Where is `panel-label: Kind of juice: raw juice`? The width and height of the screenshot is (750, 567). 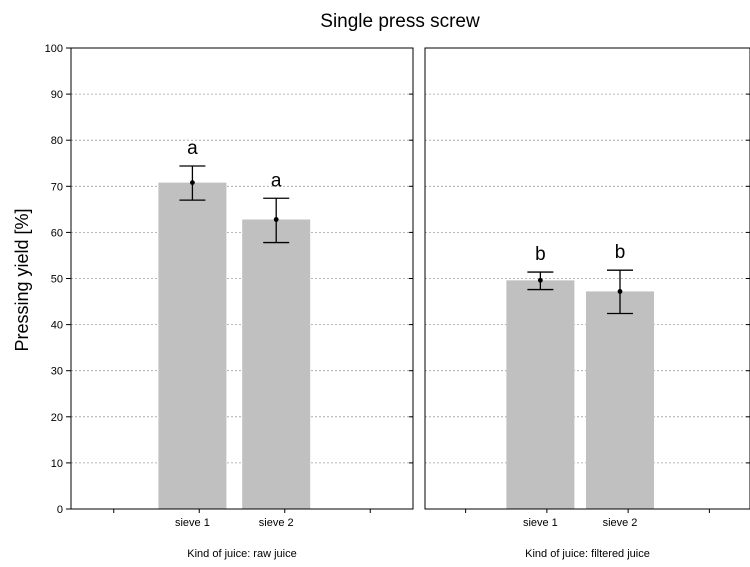 panel-label: Kind of juice: raw juice is located at coordinates (241, 554).